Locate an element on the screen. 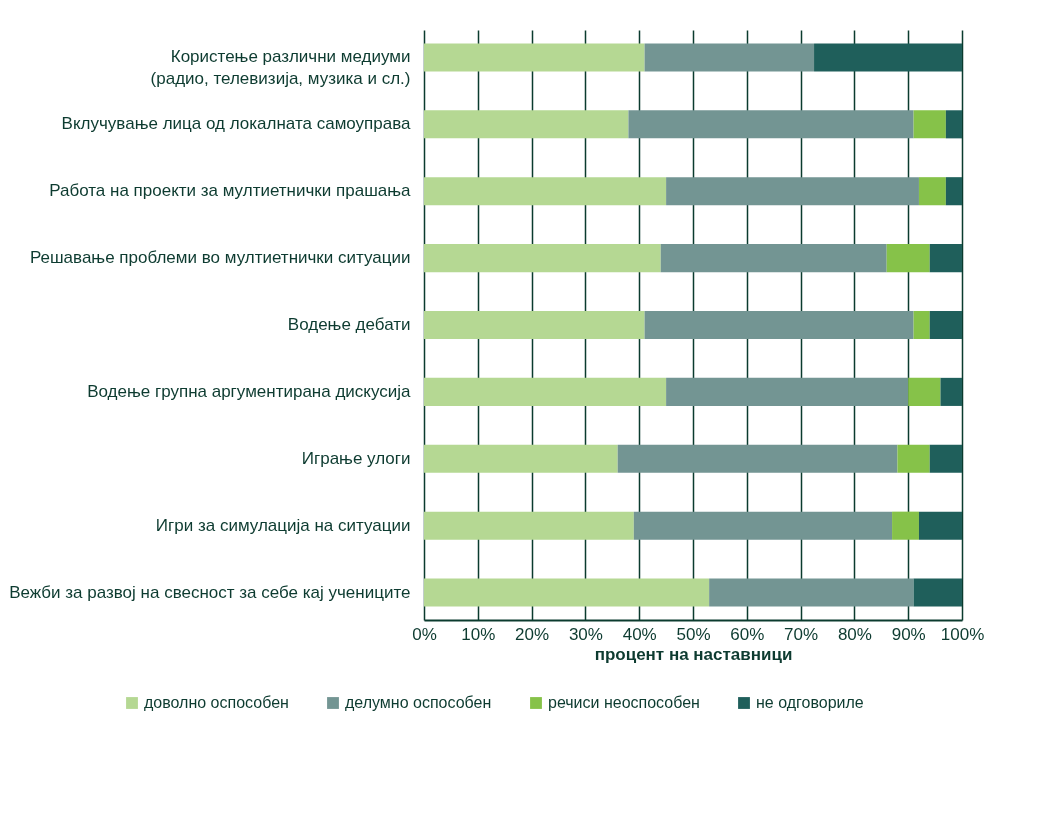 The image size is (1059, 822). y-tick-label: Работа на проекти за мултиетнички прашања is located at coordinates (230, 191).